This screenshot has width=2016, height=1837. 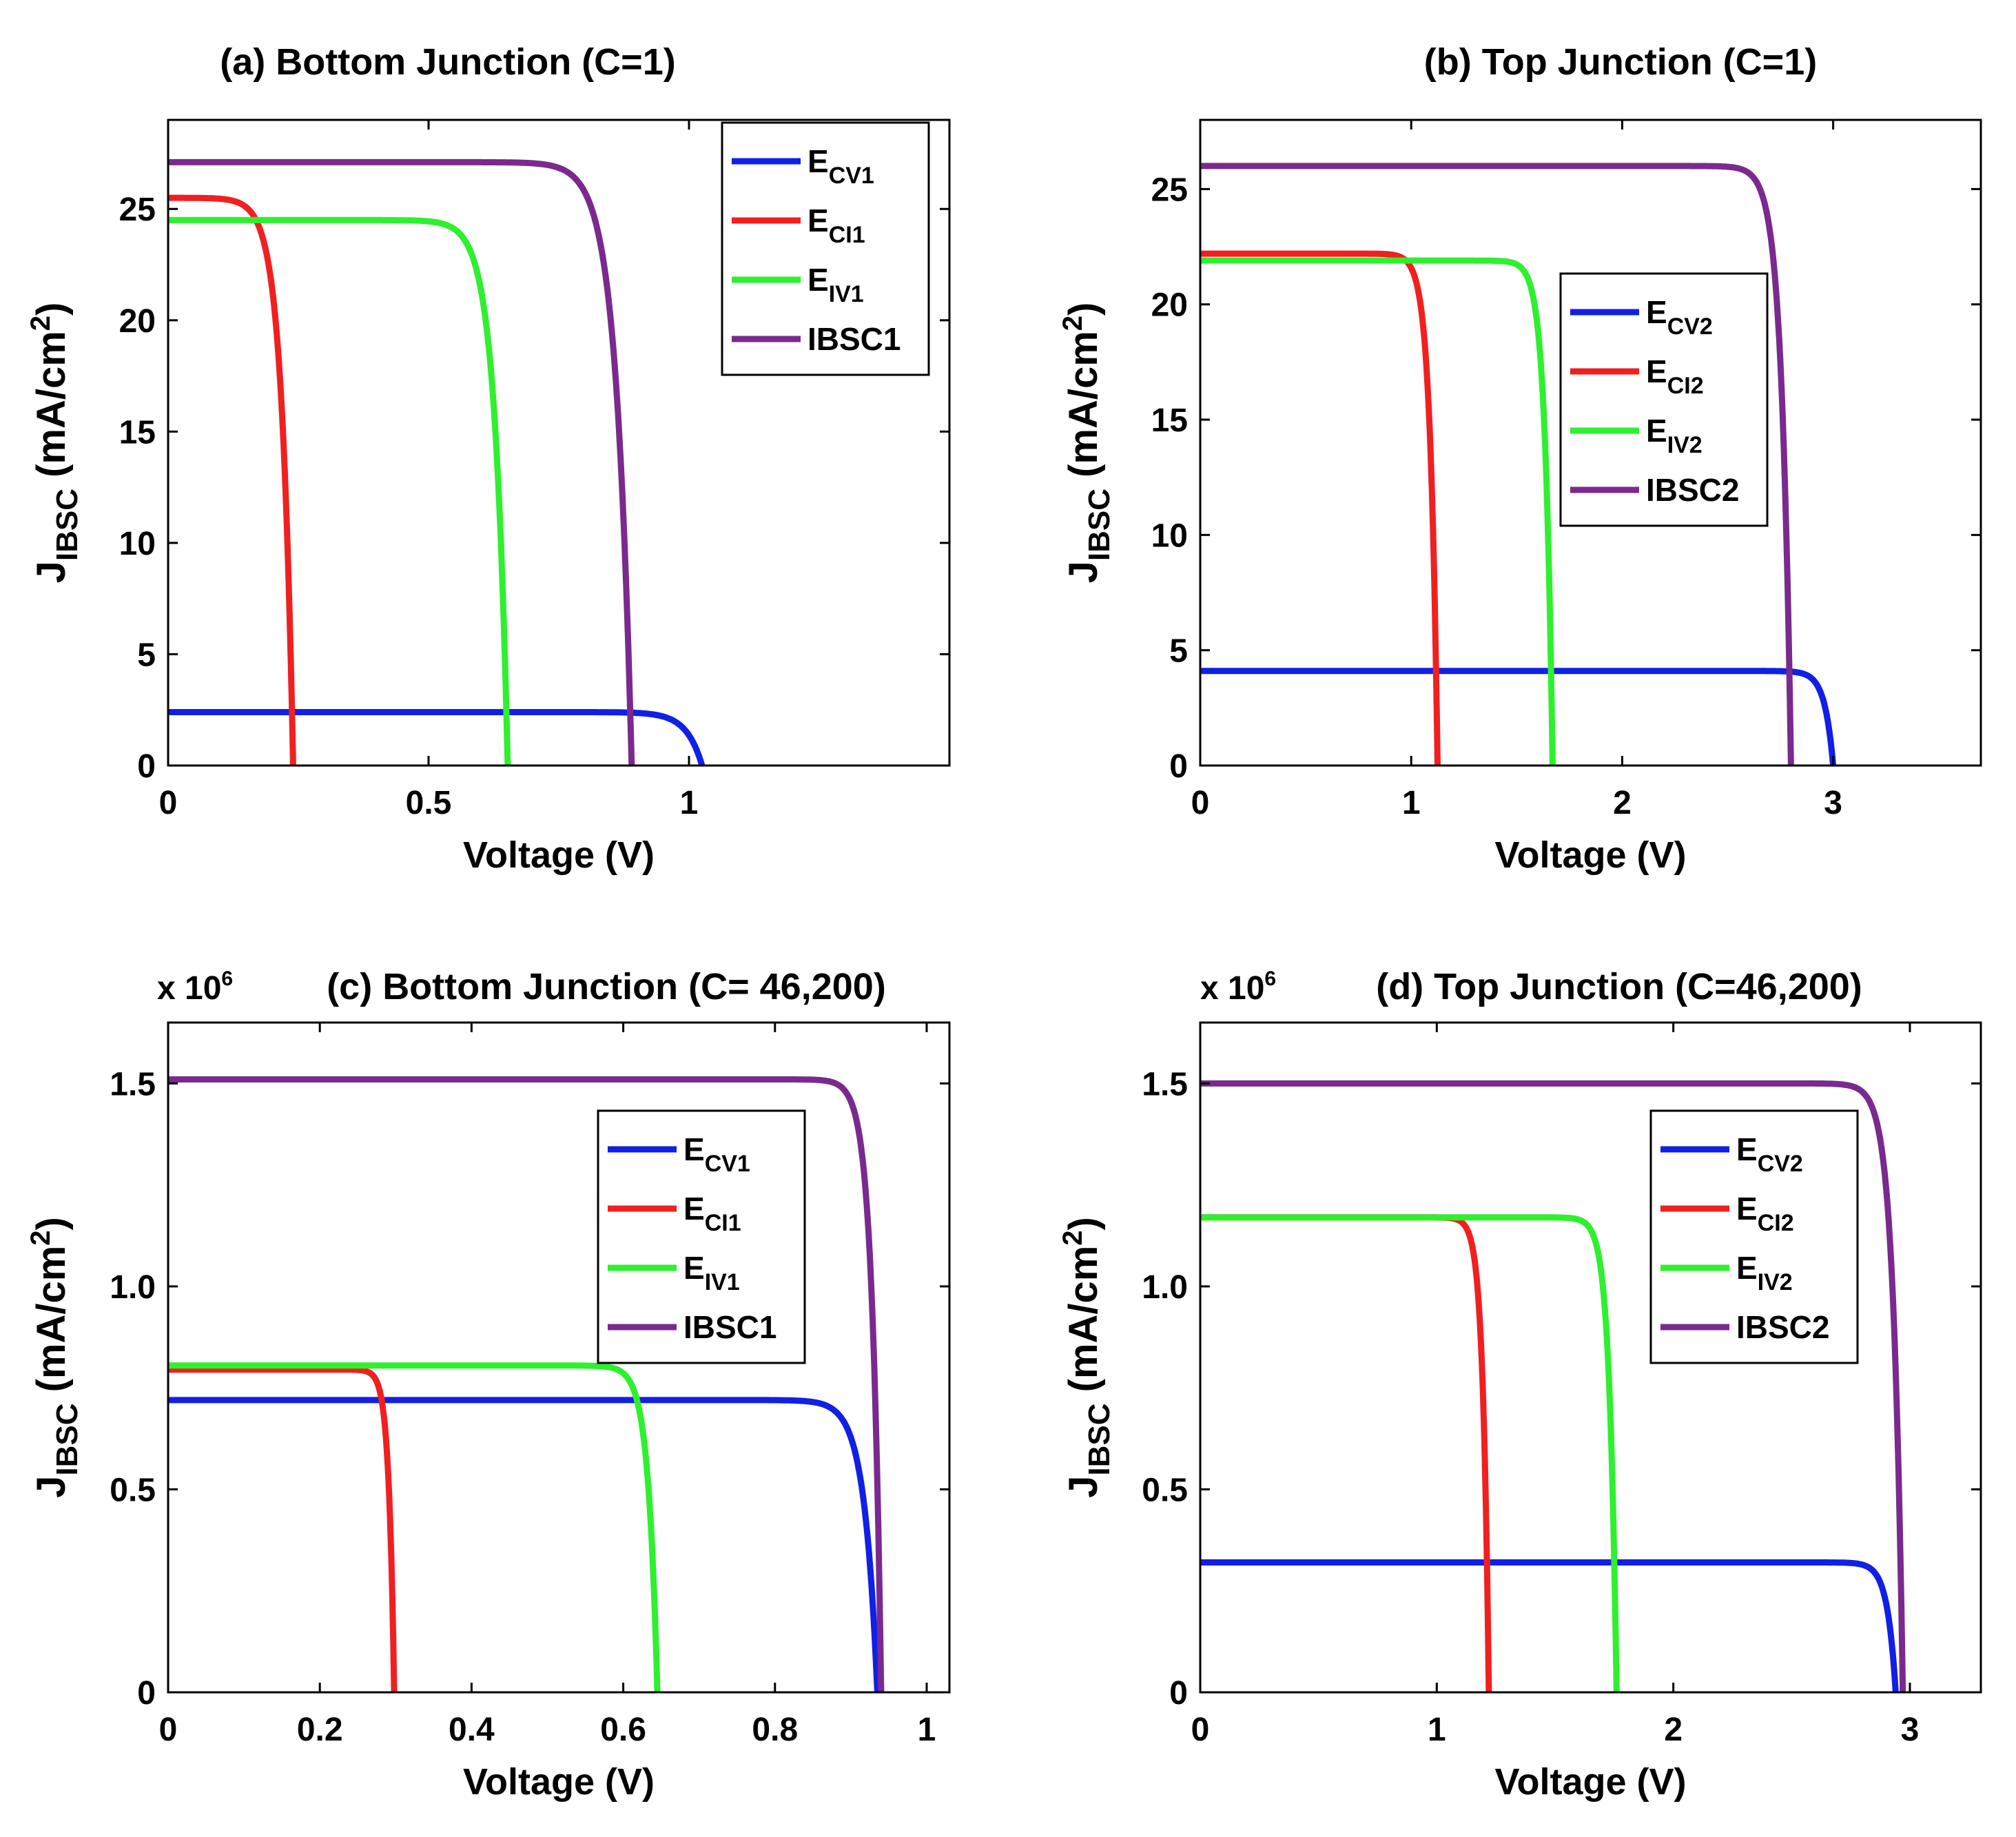 What do you see at coordinates (1619, 987) in the screenshot?
I see `chart-title: (d) Top Junction (C=46,200)` at bounding box center [1619, 987].